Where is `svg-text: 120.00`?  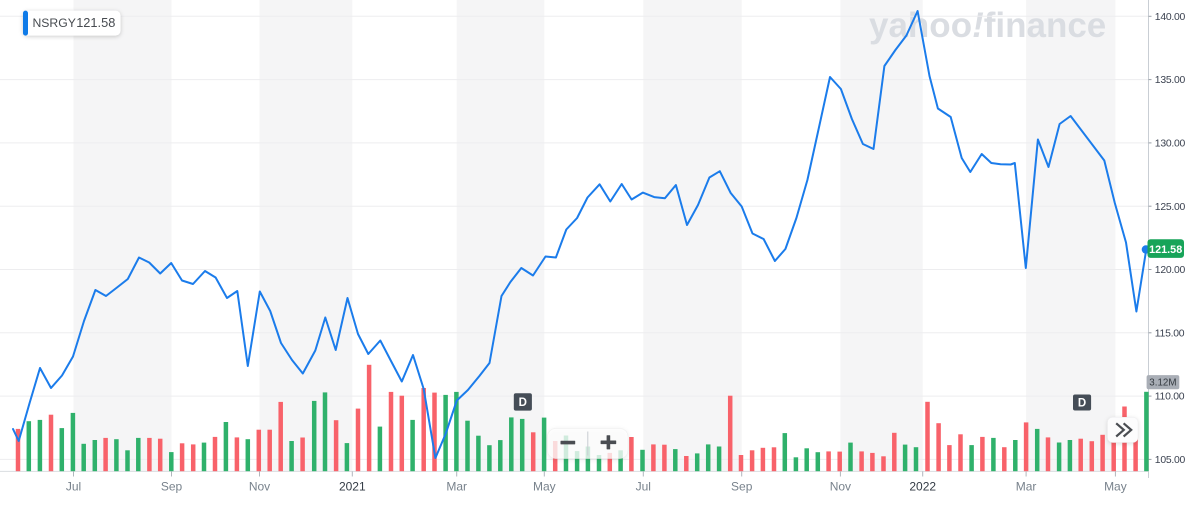
svg-text: 120.00 is located at coordinates (1170, 270).